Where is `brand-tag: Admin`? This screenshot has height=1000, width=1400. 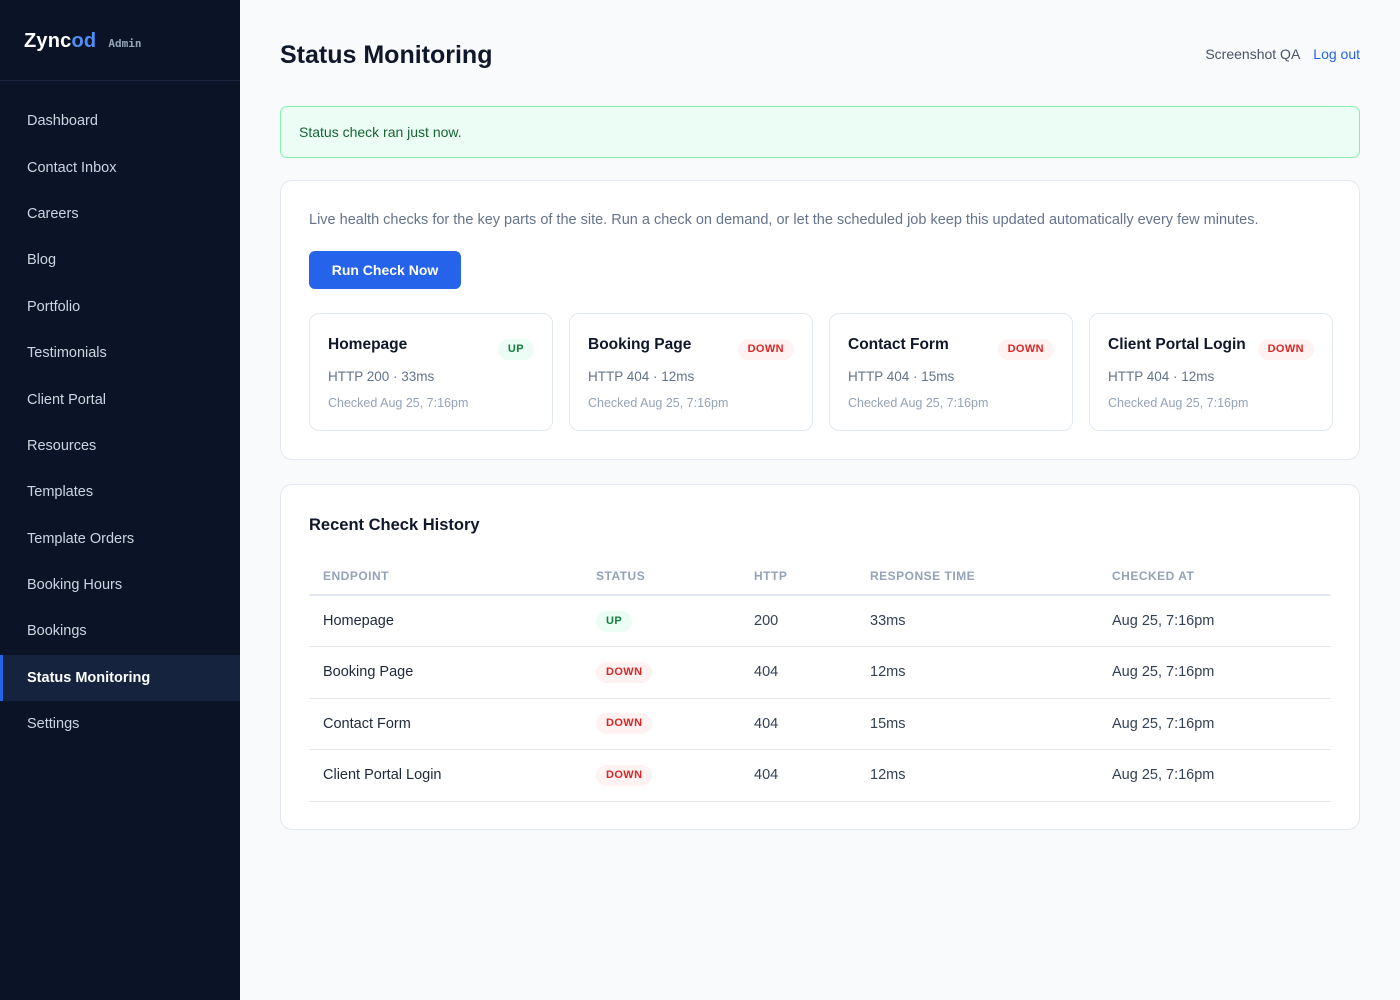 brand-tag: Admin is located at coordinates (125, 43).